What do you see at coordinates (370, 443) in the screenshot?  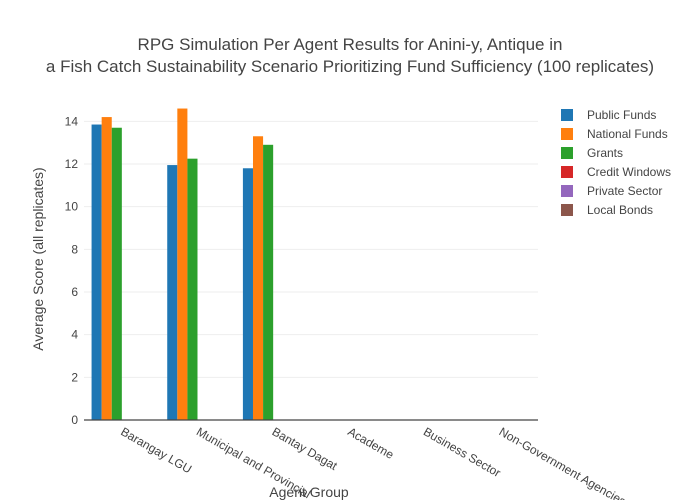 I see `x-tick-label: Academe` at bounding box center [370, 443].